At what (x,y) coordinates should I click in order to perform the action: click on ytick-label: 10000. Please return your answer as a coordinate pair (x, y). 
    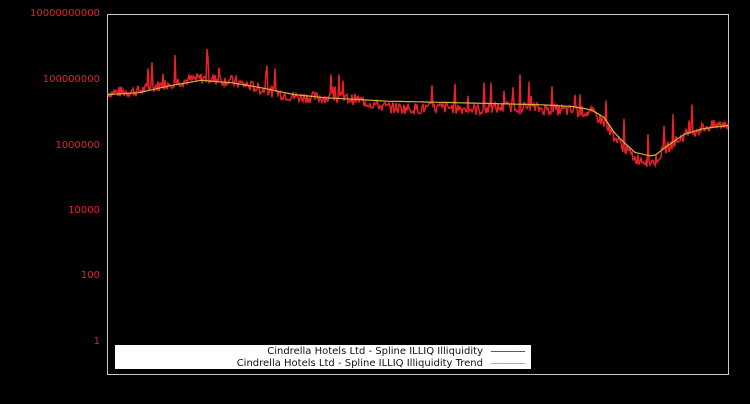
    Looking at the image, I should click on (84, 210).